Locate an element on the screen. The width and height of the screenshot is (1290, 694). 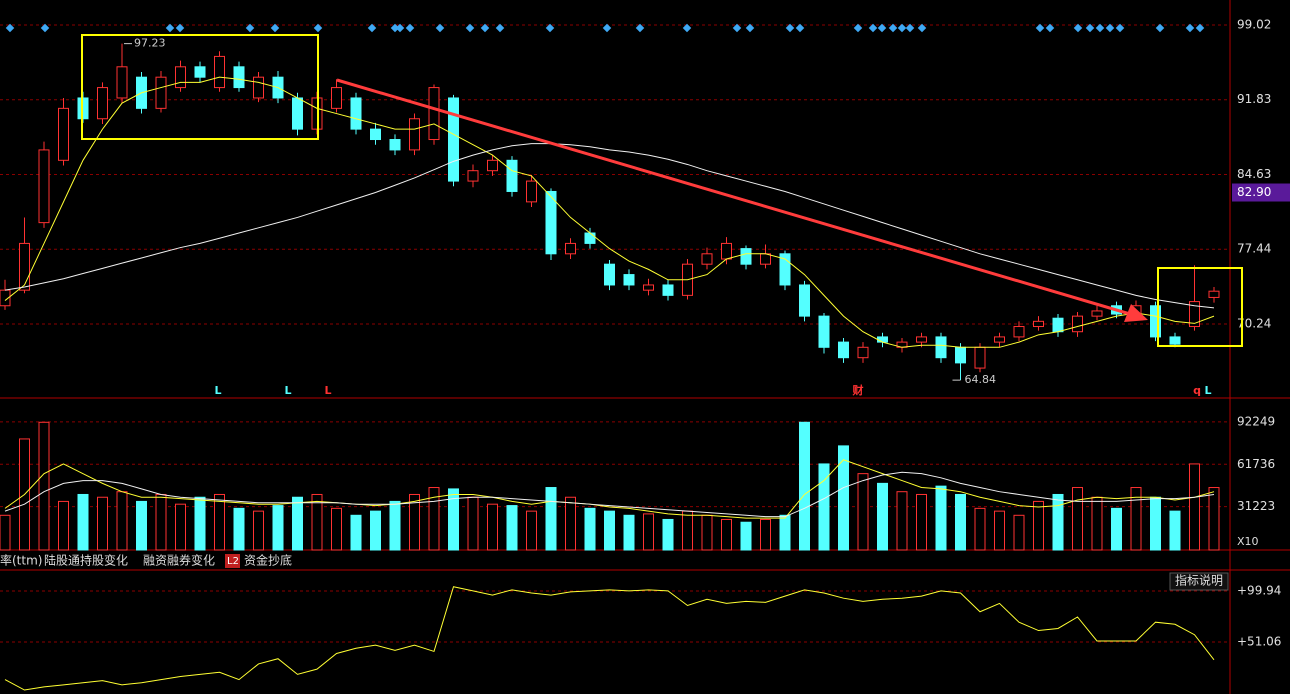
y-tick-label: 61736 is located at coordinates (1256, 464).